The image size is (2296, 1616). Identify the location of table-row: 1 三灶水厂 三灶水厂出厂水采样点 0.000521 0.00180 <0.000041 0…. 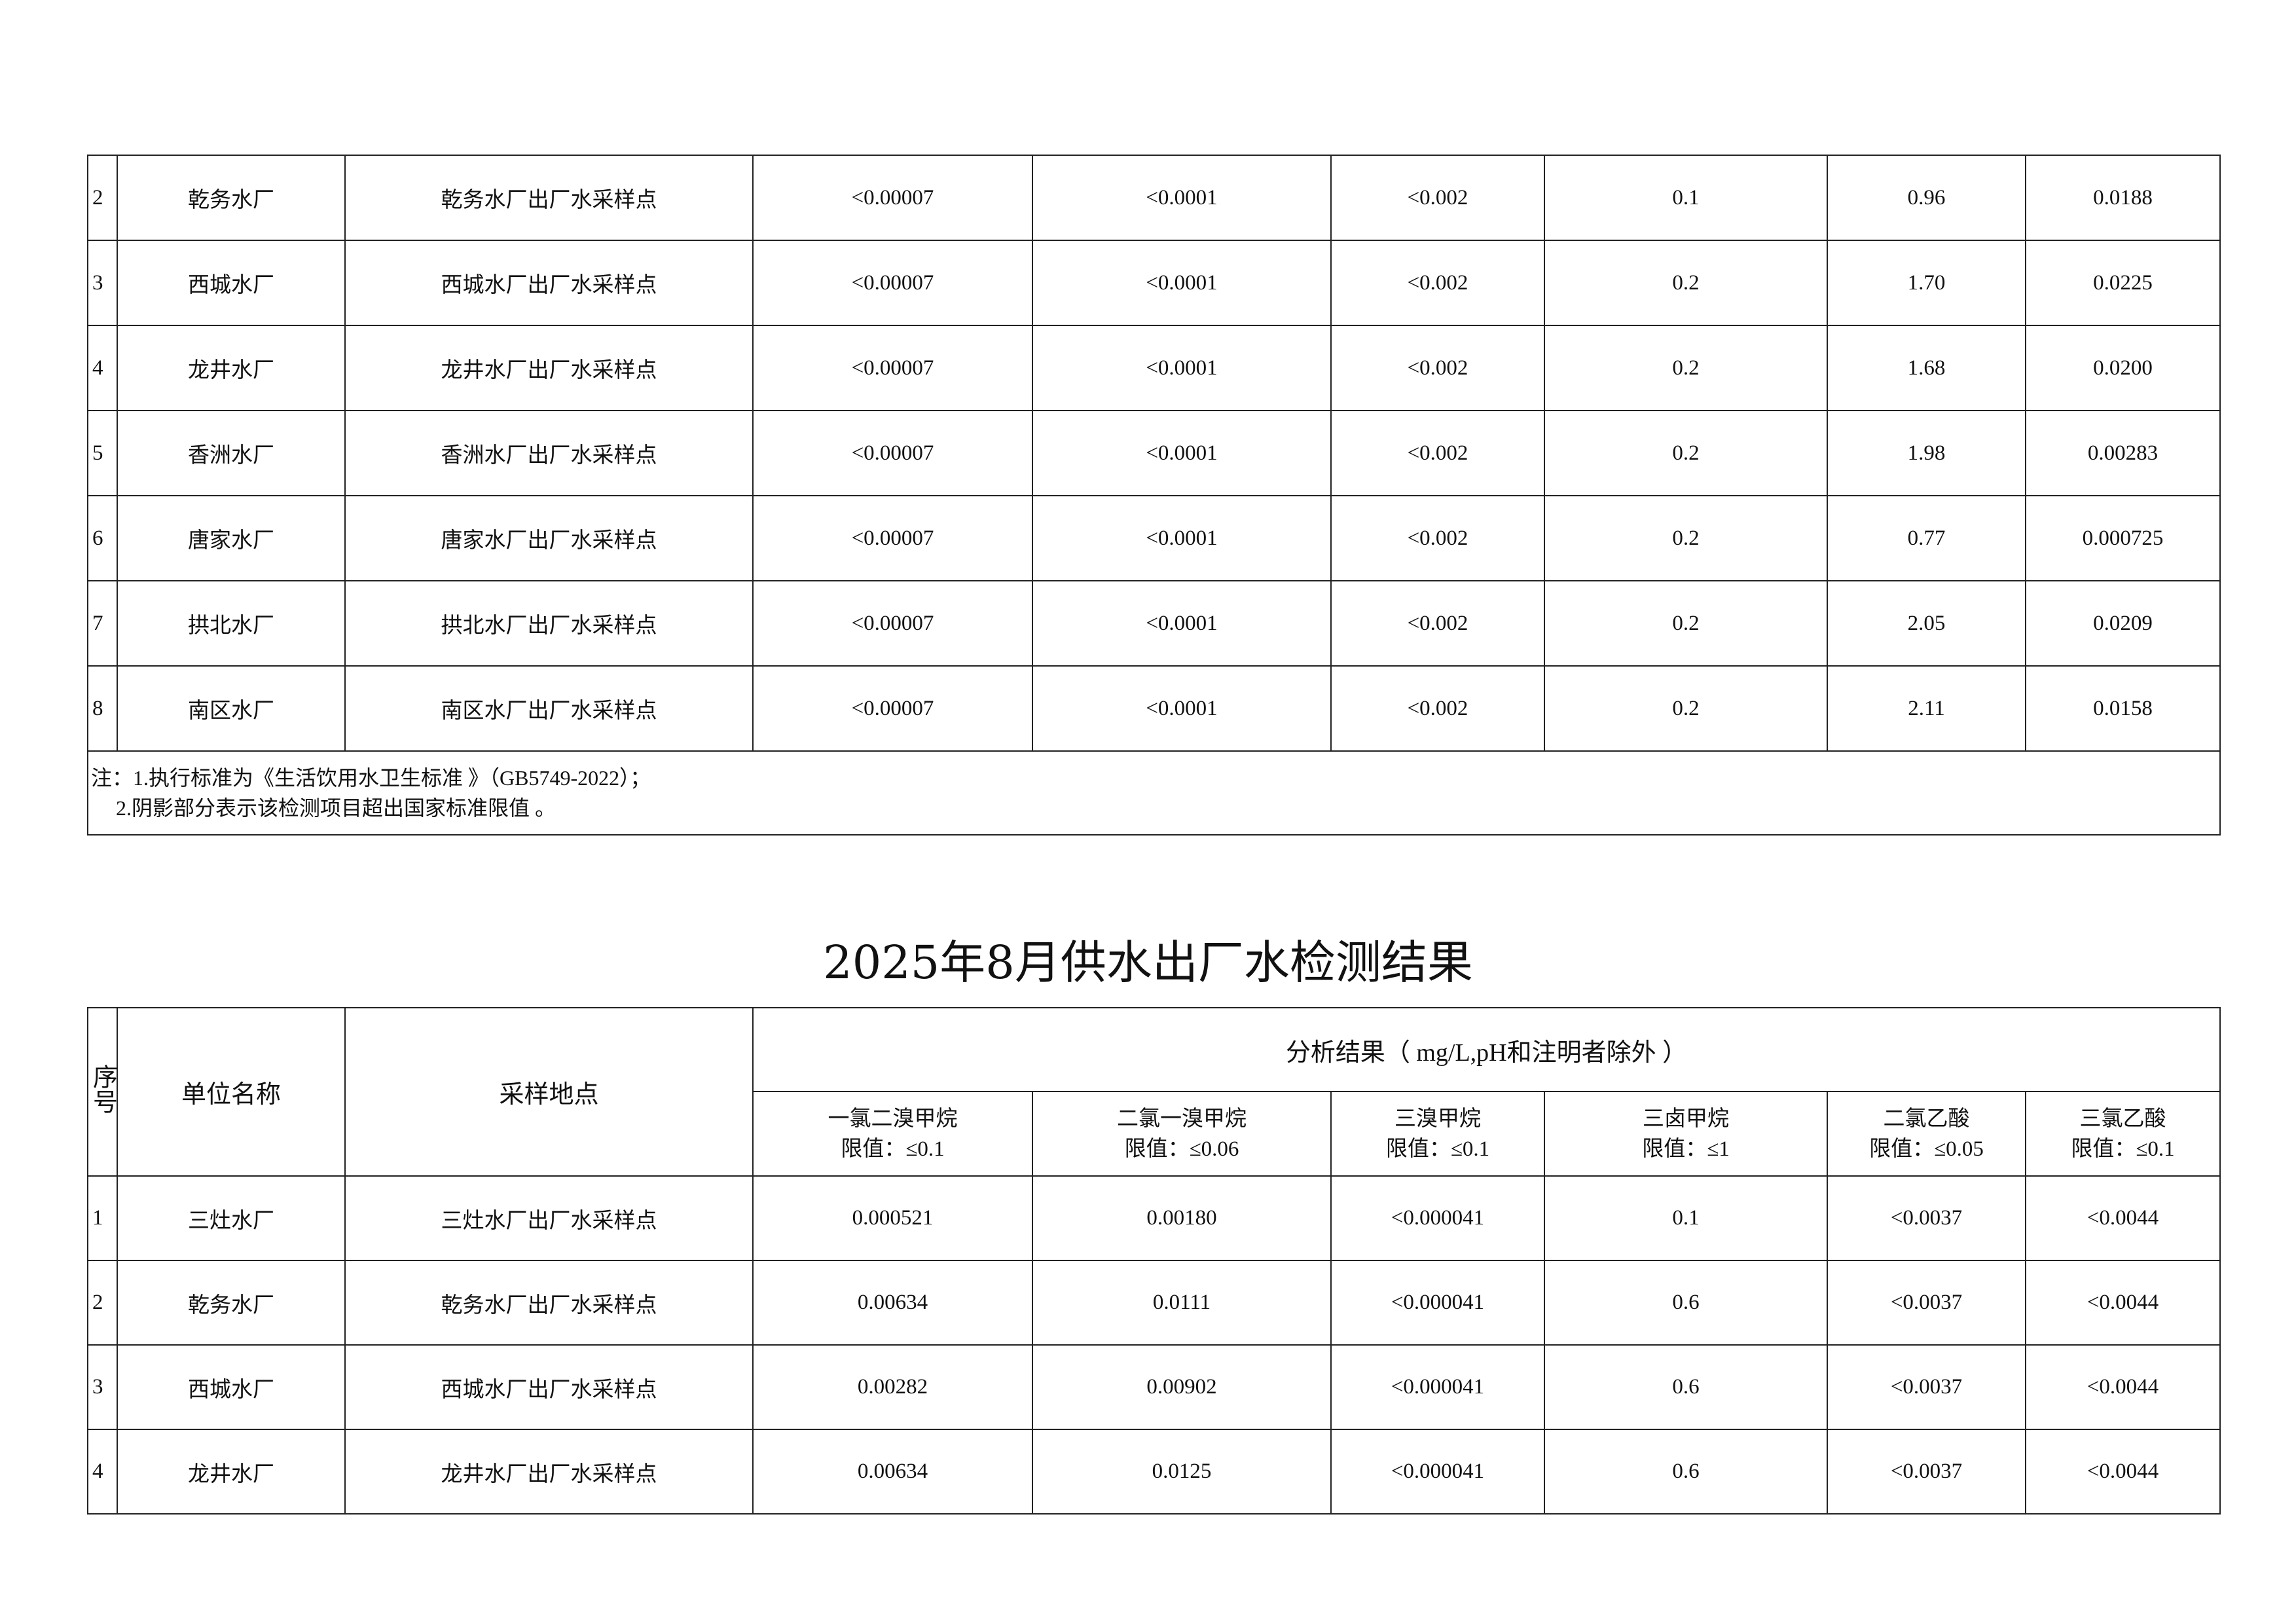
(1154, 1218).